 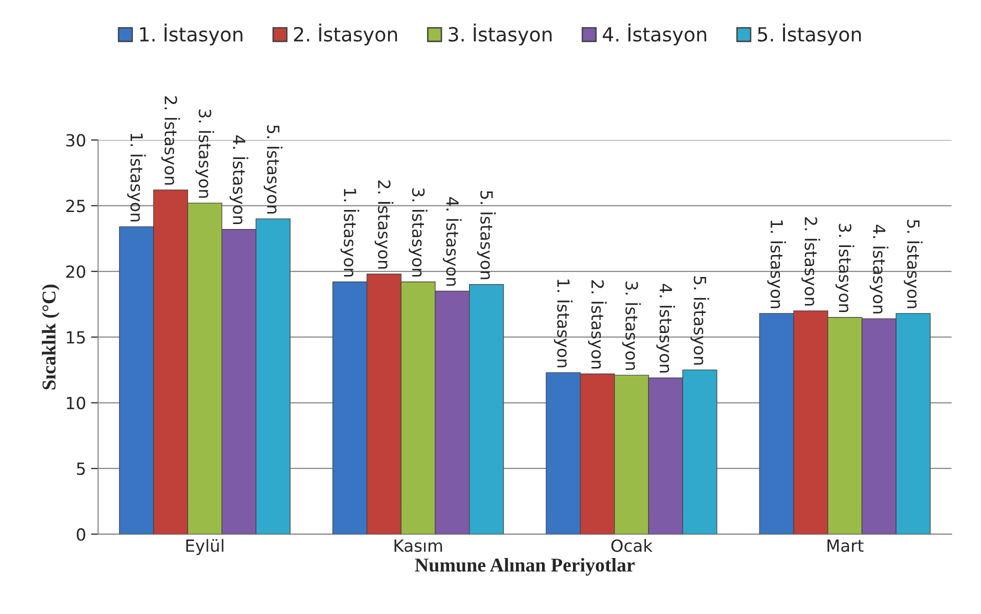 I want to click on x-tick-label: Ocak, so click(x=632, y=545).